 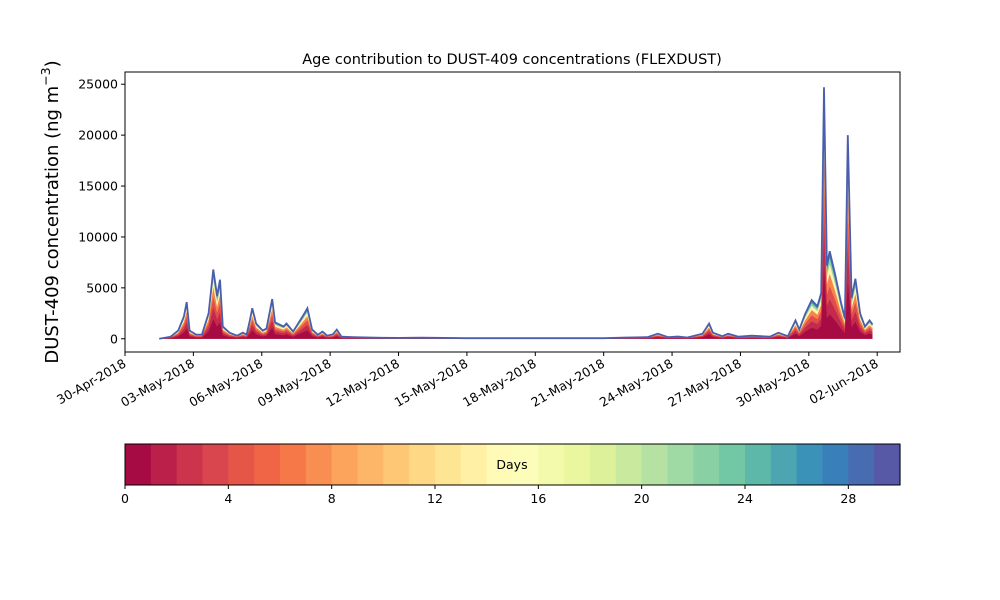 I want to click on y-axis-label: DUST-409 concentration (ng m−3), so click(x=50, y=211).